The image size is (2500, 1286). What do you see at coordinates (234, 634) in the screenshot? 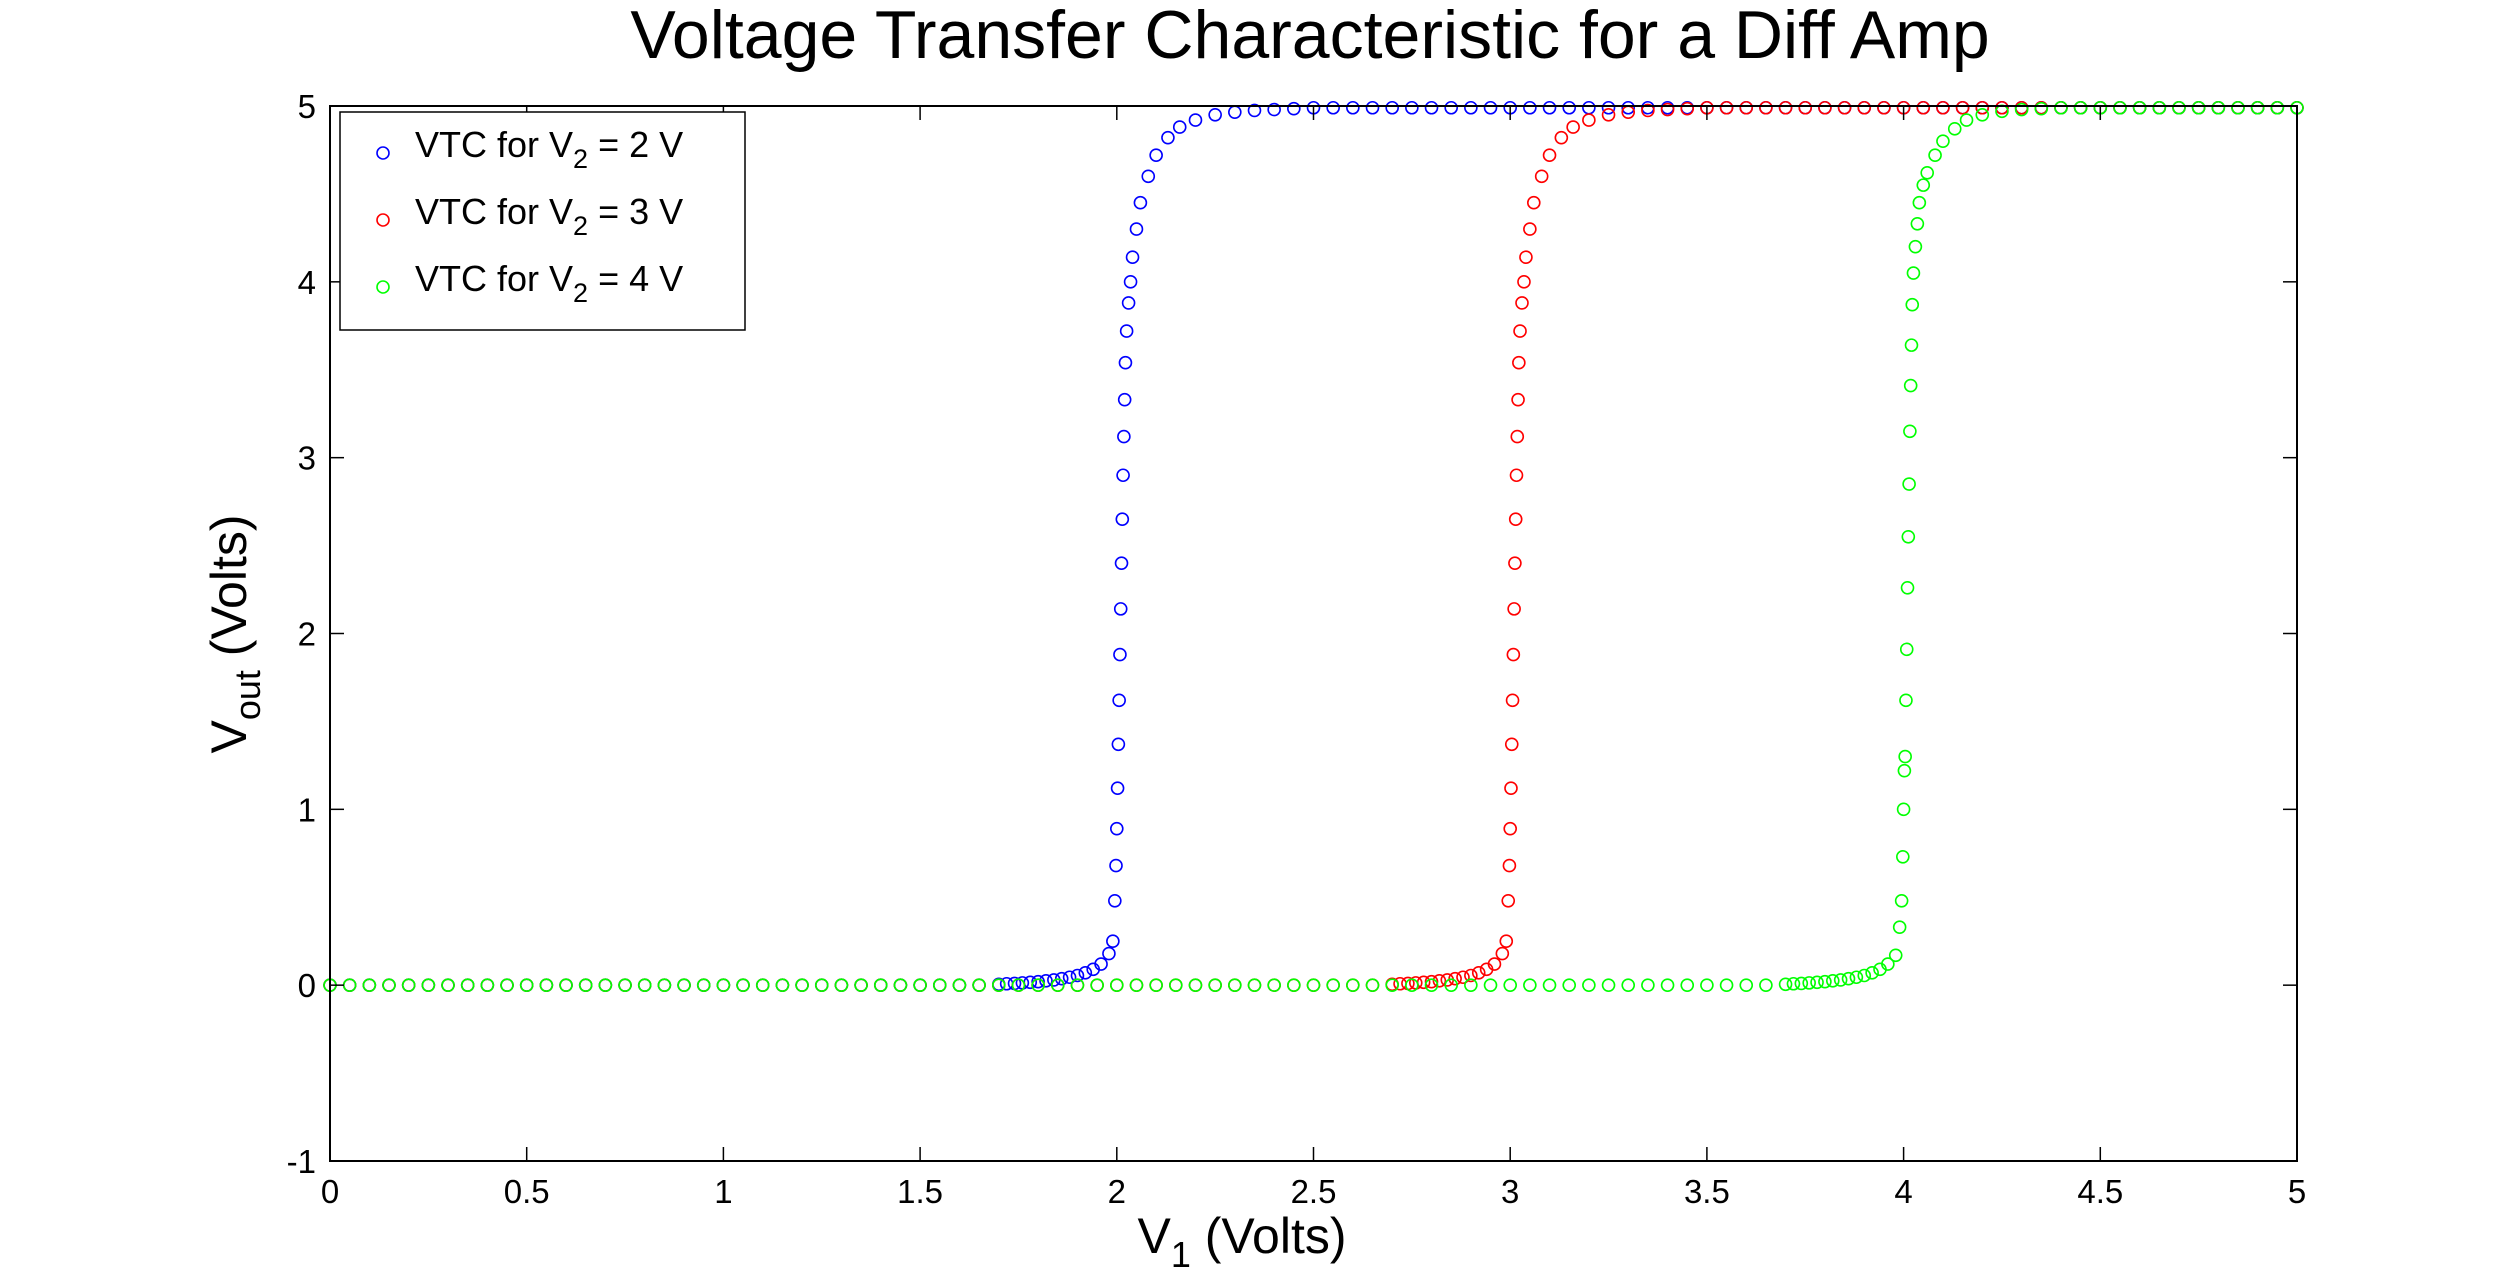
I see `y-axis-label: Vout (Volts)` at bounding box center [234, 634].